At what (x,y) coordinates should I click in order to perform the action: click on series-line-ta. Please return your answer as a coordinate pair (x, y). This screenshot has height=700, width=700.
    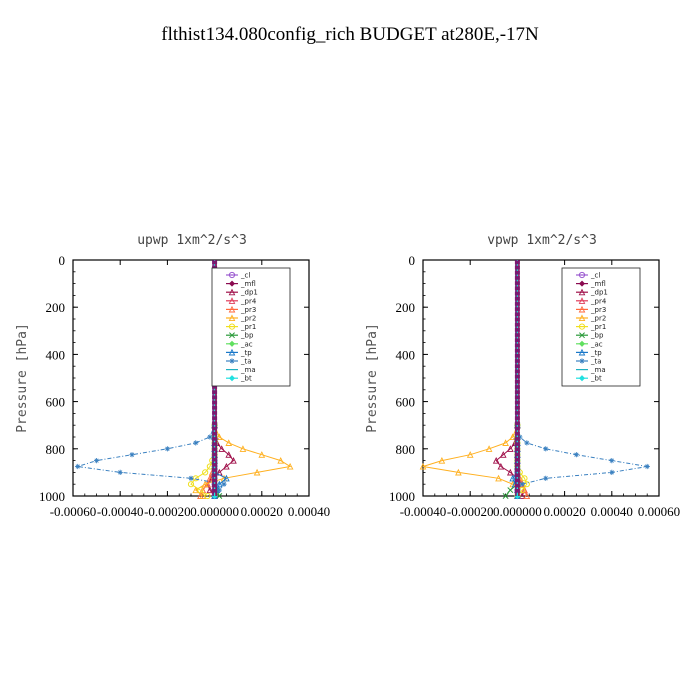
    Looking at the image, I should click on (151, 378).